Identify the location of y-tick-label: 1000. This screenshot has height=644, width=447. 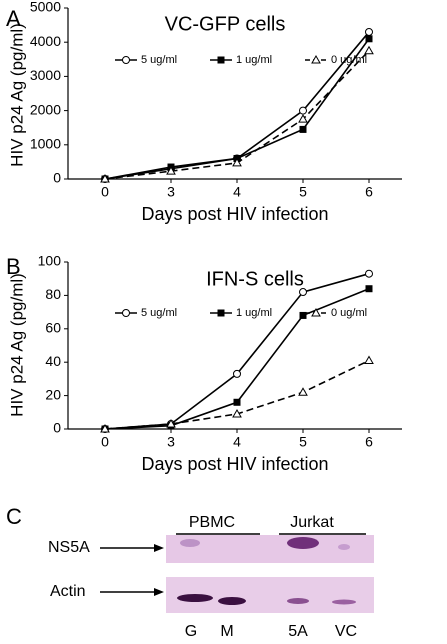
(45, 144).